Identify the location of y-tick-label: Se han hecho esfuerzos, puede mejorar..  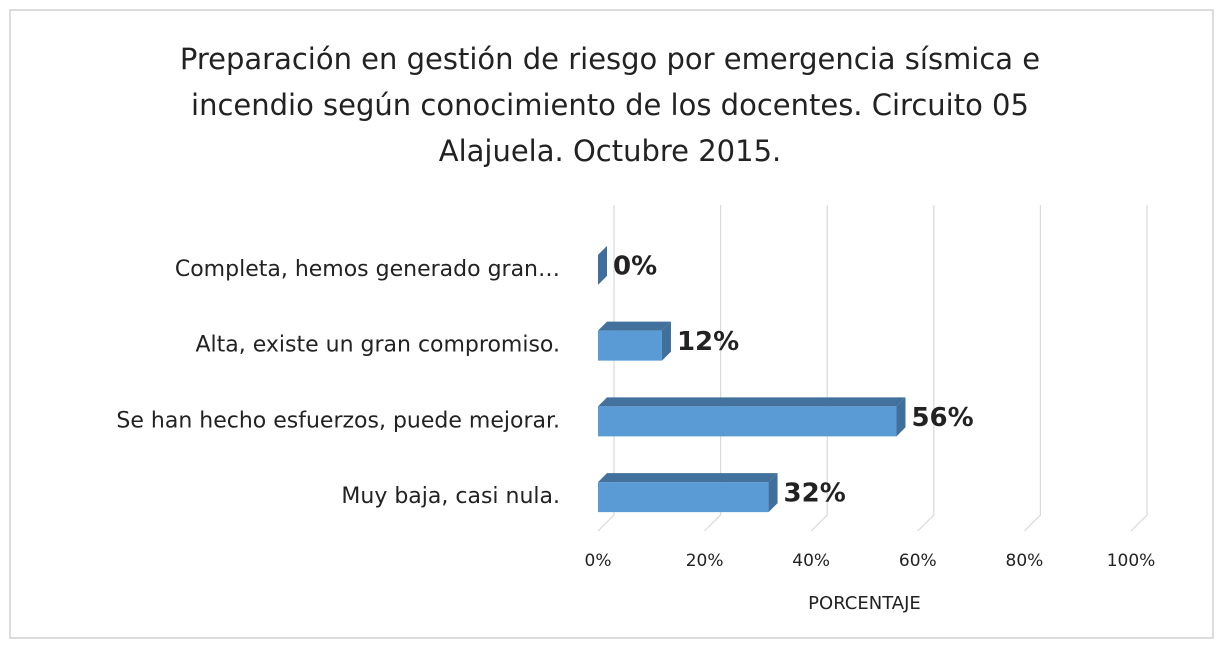
(338, 420).